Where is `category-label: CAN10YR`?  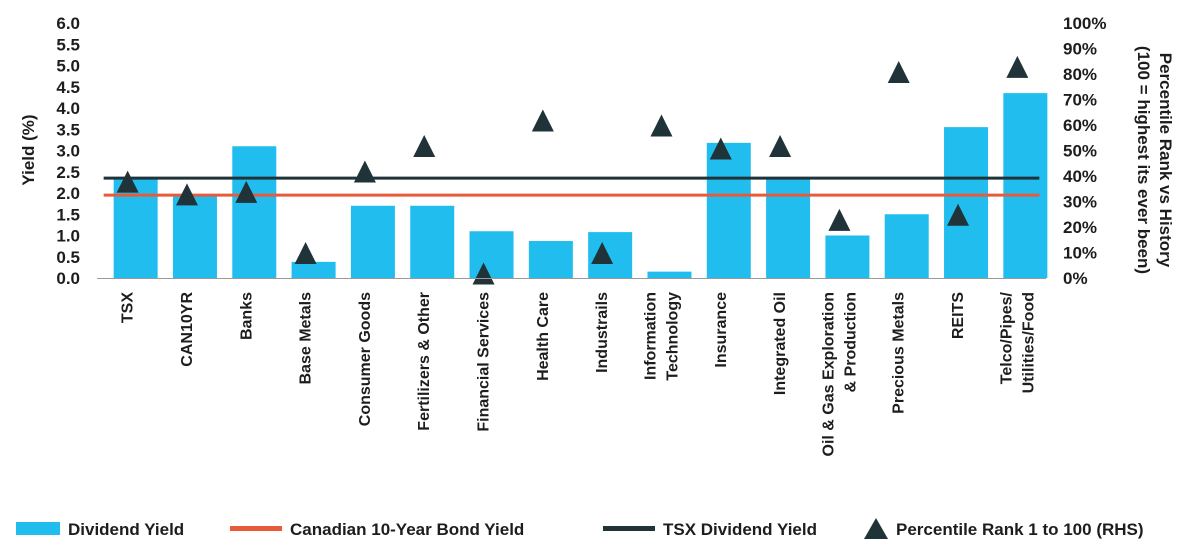 category-label: CAN10YR is located at coordinates (187, 329).